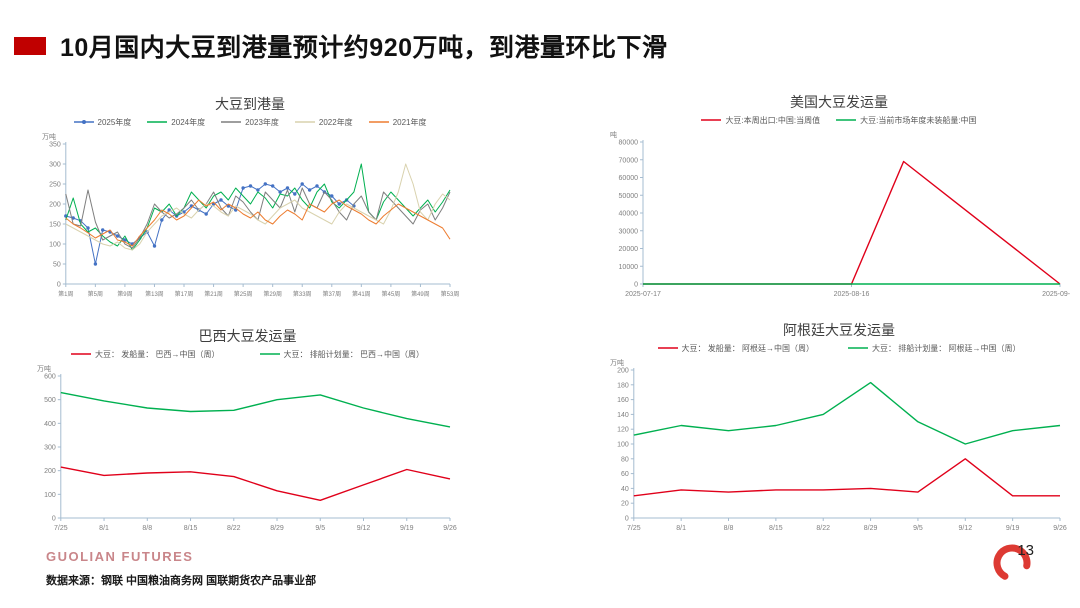  Describe the element at coordinates (776, 528) in the screenshot. I see `x-tick-label: 8/15` at that location.